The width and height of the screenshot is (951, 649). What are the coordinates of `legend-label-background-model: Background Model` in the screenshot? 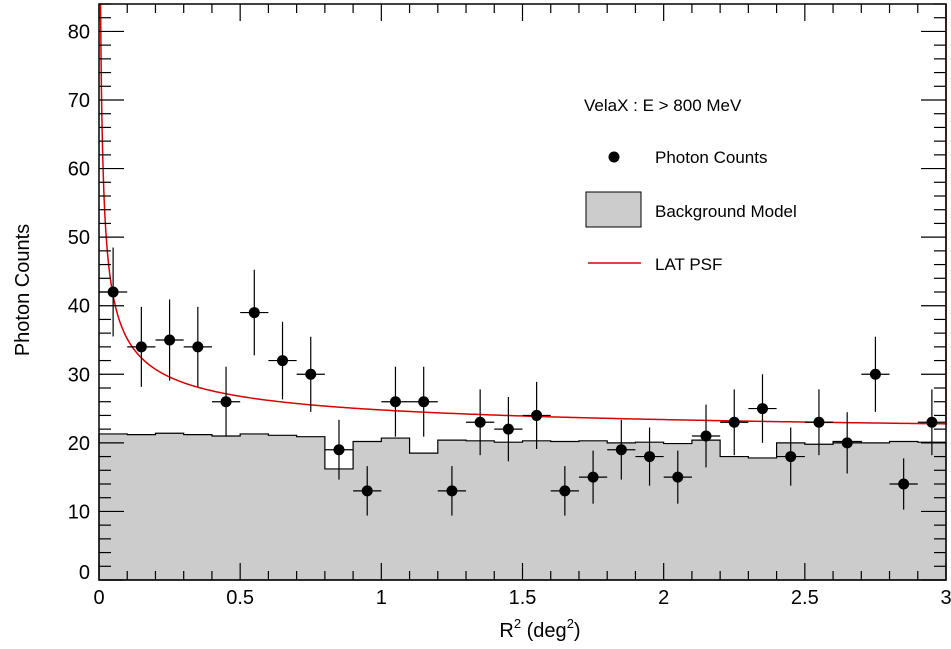 It's located at (726, 211).